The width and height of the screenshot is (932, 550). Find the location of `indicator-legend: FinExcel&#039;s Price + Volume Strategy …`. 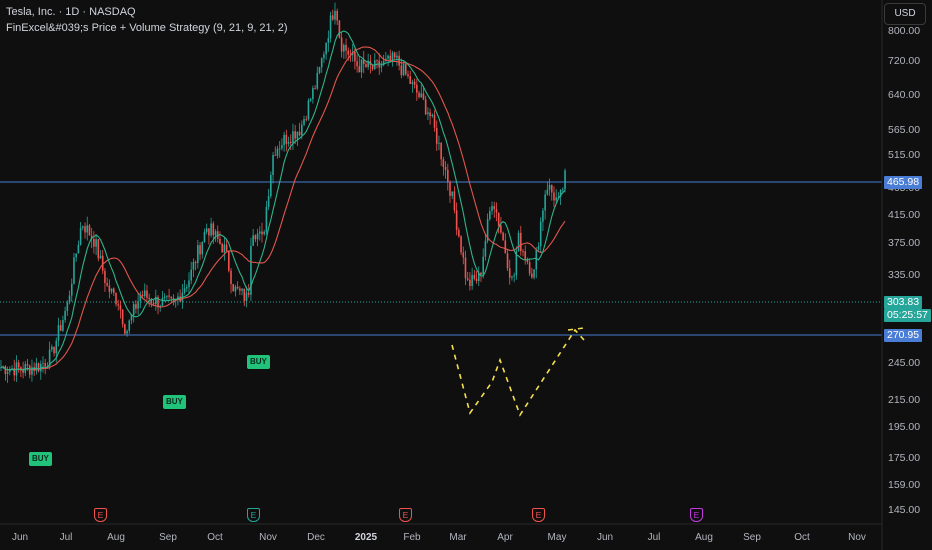

indicator-legend: FinExcel&#039;s Price + Volume Strategy … is located at coordinates (147, 28).